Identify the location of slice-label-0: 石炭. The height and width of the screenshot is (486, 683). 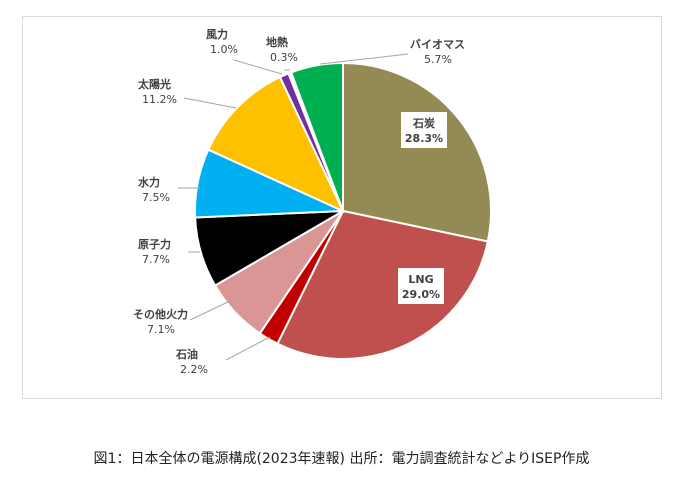
(423, 123).